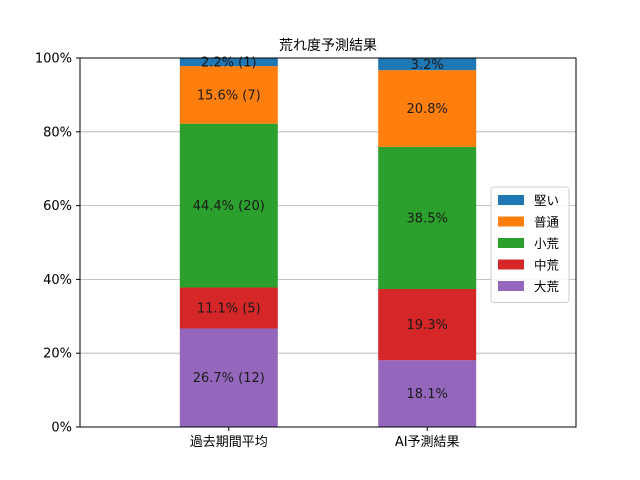  Describe the element at coordinates (427, 442) in the screenshot. I see `x-tick-label: AI予測結果` at that location.